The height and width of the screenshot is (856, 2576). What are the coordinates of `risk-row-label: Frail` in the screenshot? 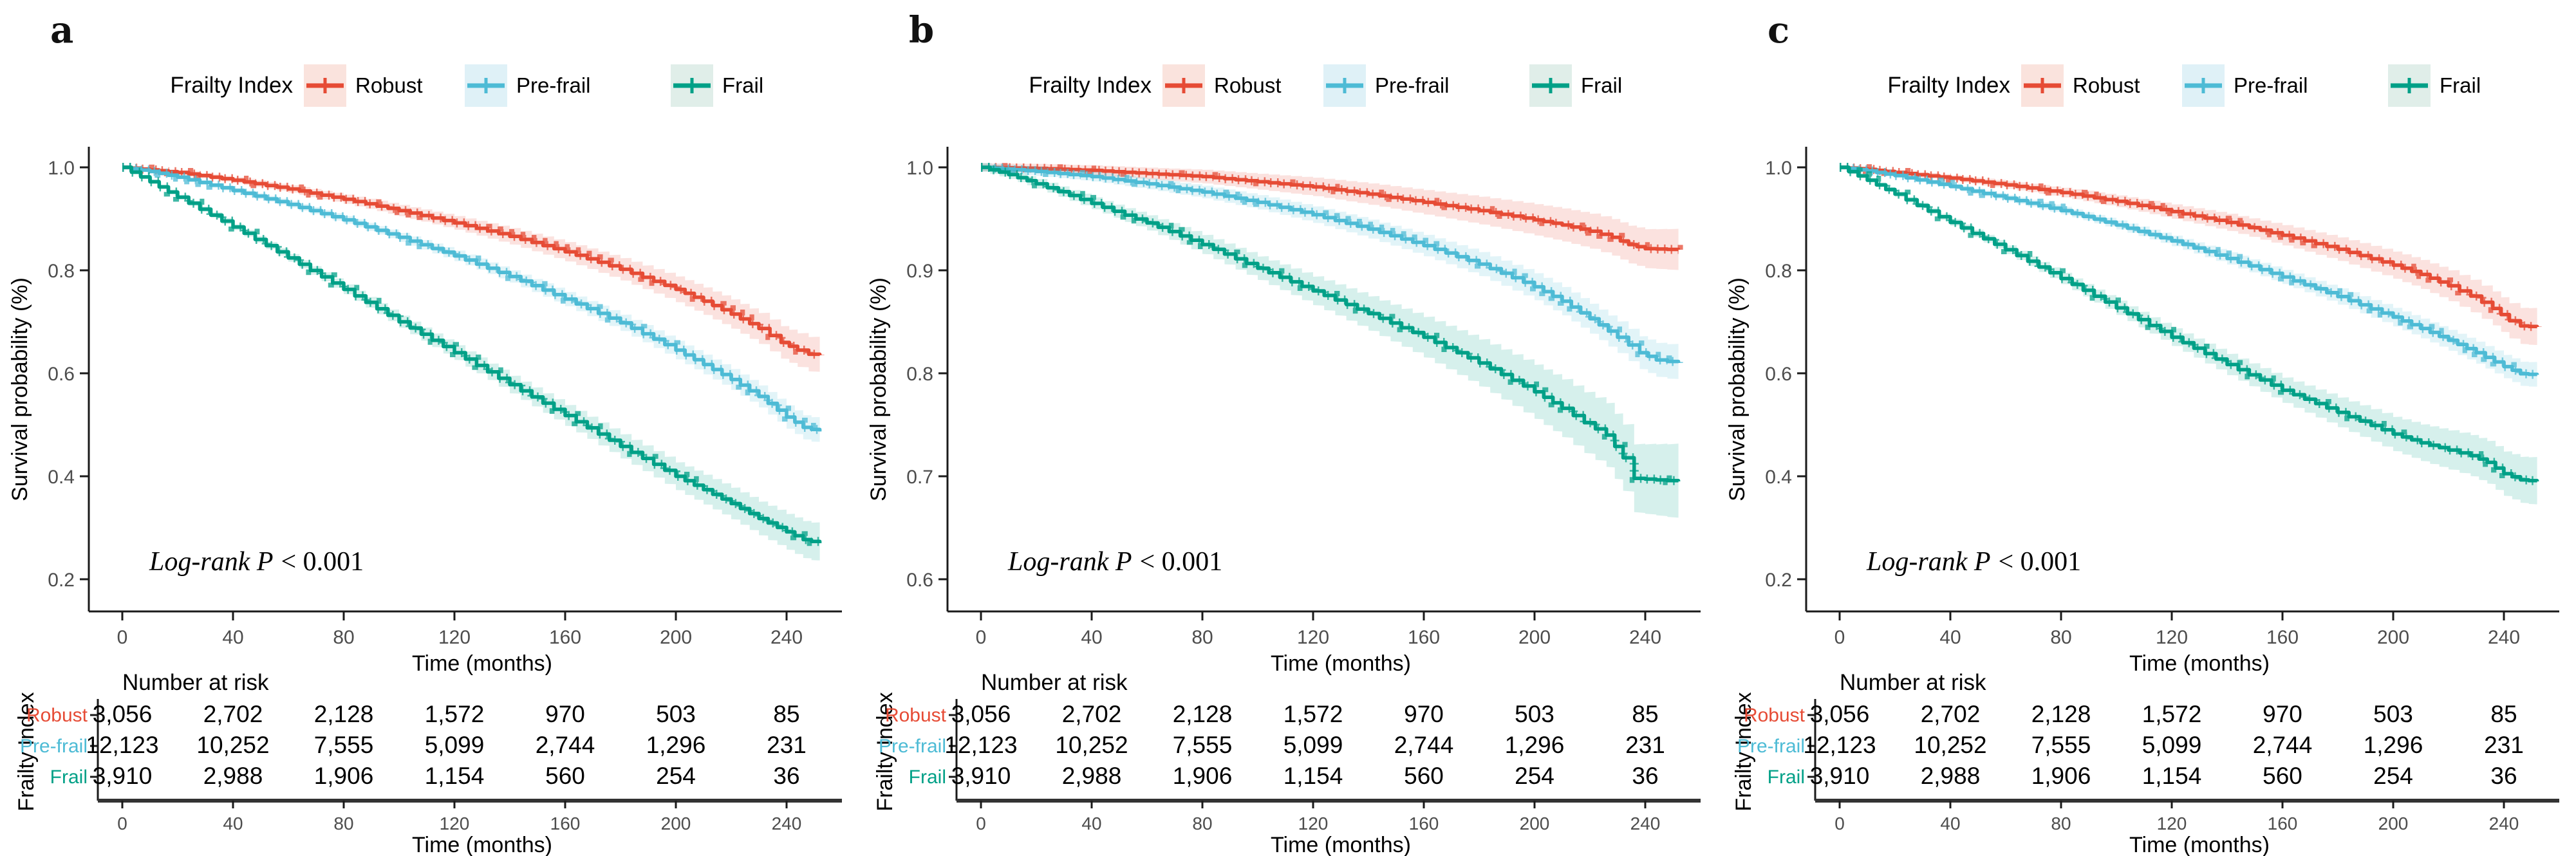 It's located at (927, 777).